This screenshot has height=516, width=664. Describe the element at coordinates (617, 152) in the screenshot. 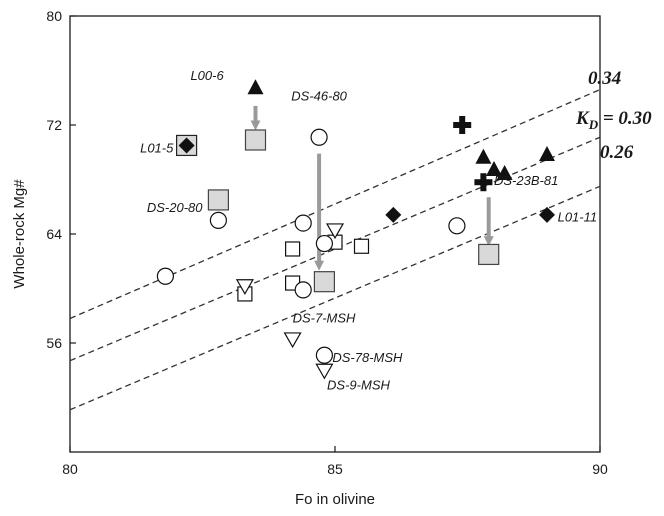

I see `kd-label-026: 0.26` at that location.